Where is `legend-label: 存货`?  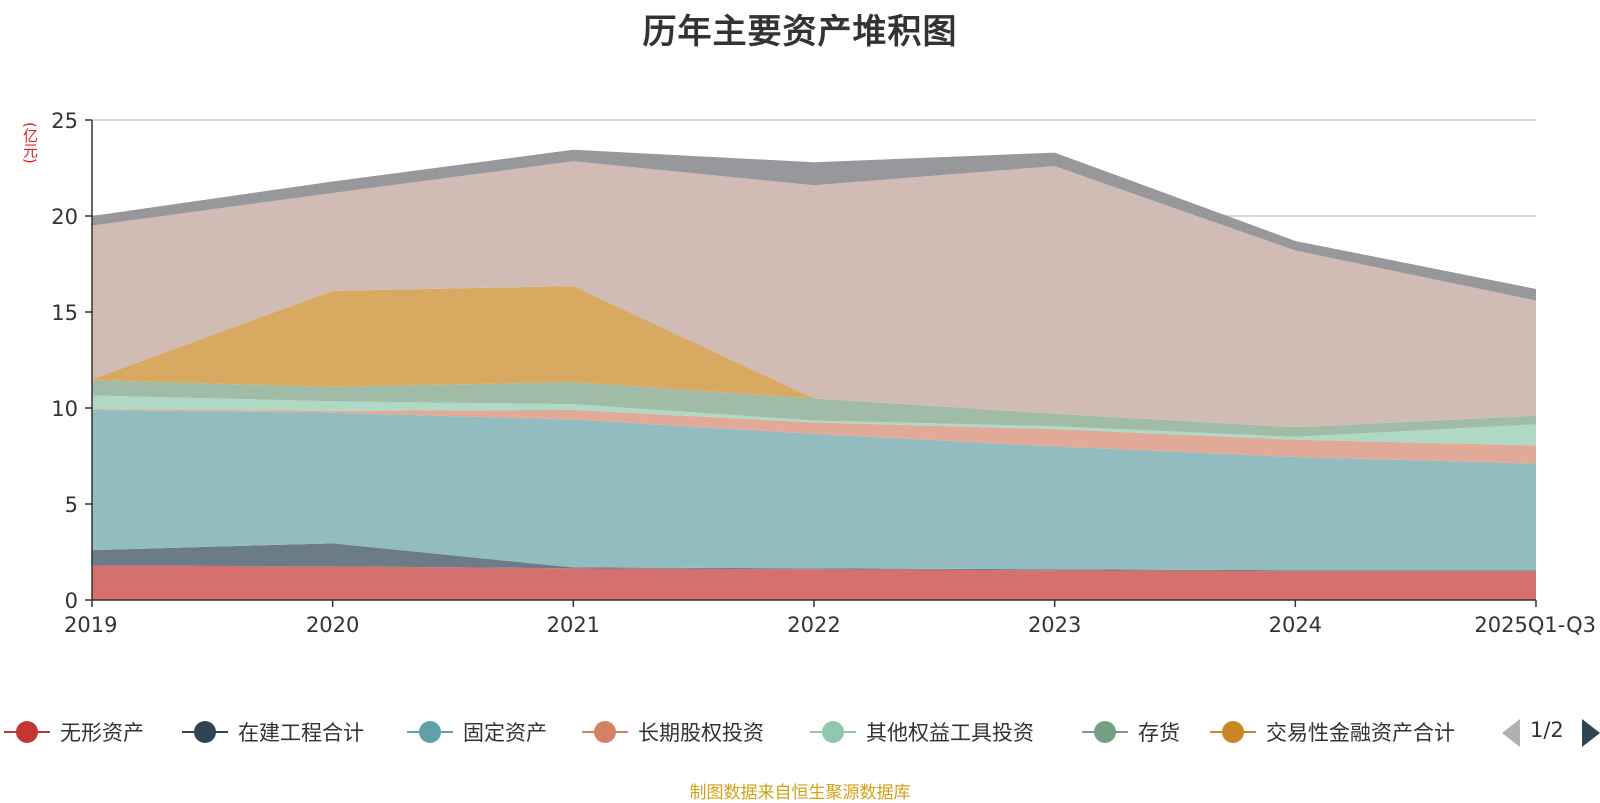 legend-label: 存货 is located at coordinates (1159, 733).